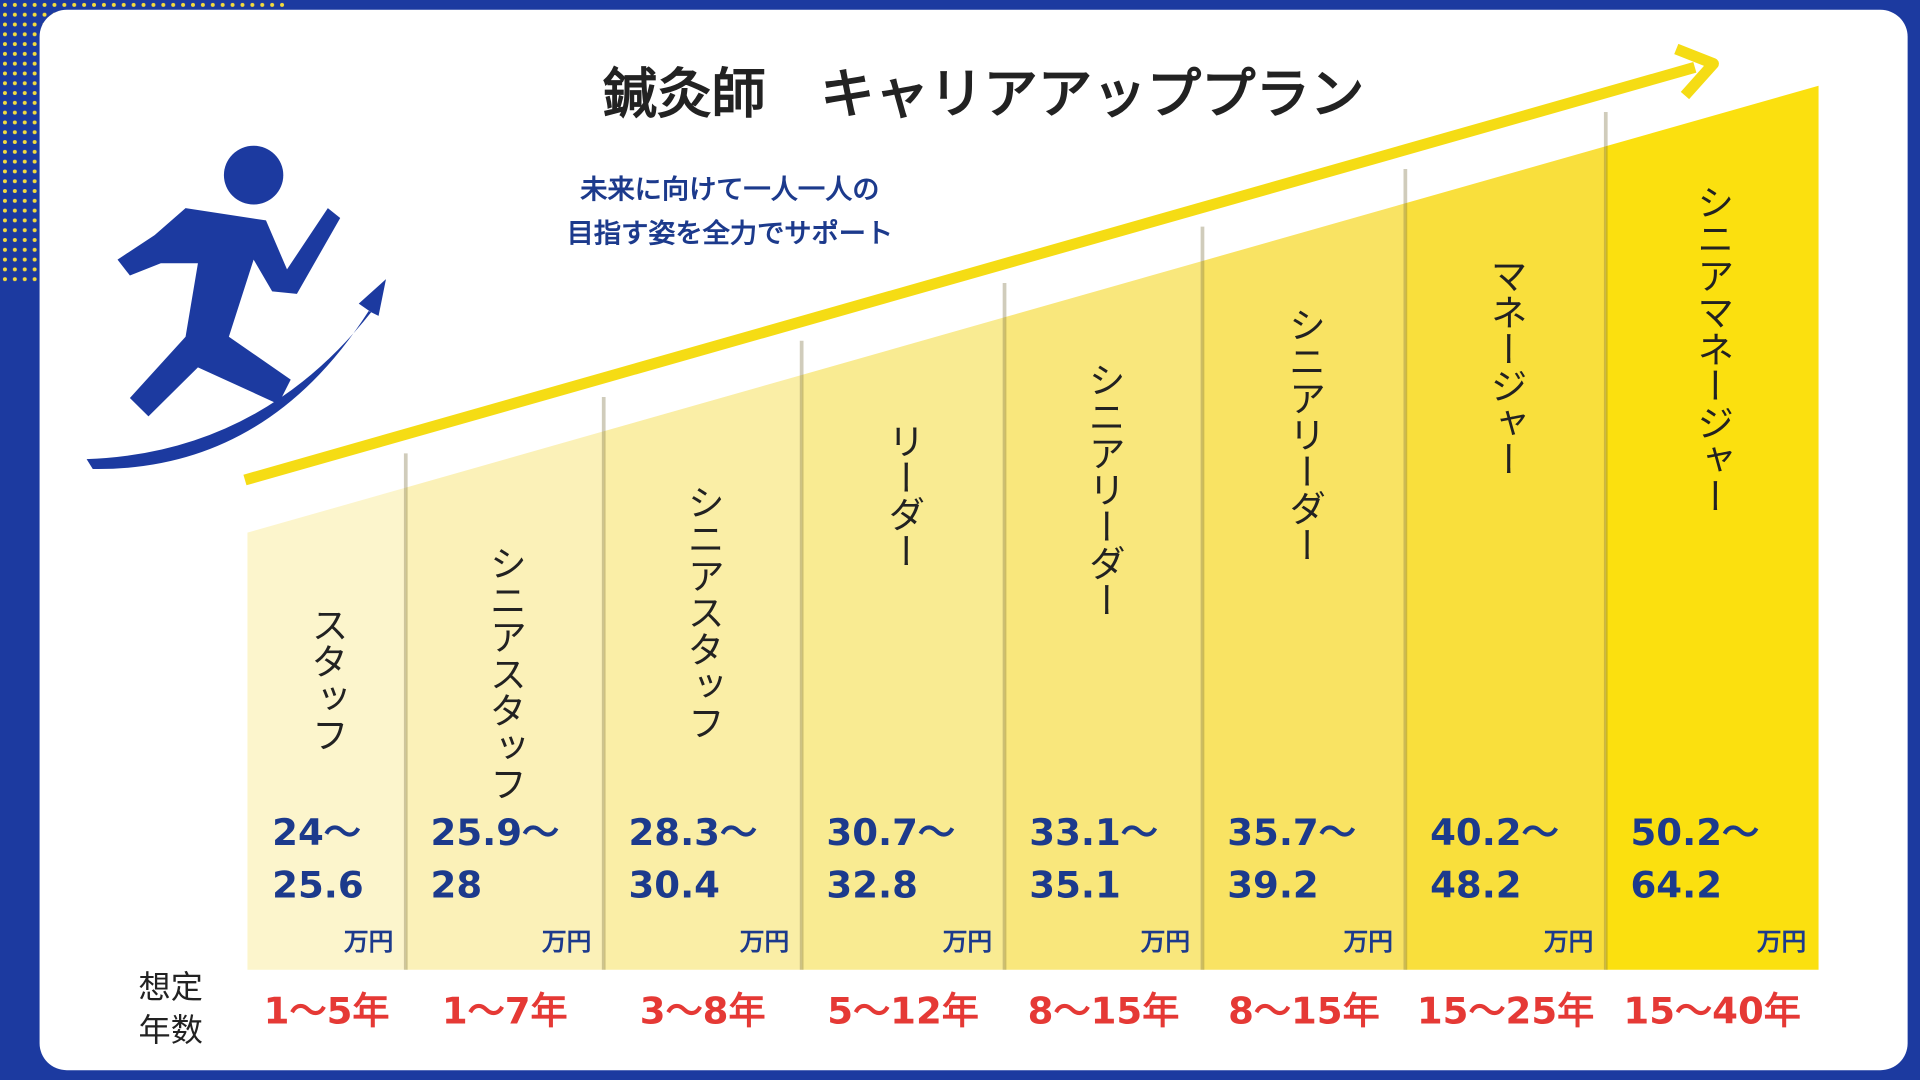 This screenshot has height=1080, width=1920. Describe the element at coordinates (327, 1011) in the screenshot. I see `years: 1〜5年` at that location.